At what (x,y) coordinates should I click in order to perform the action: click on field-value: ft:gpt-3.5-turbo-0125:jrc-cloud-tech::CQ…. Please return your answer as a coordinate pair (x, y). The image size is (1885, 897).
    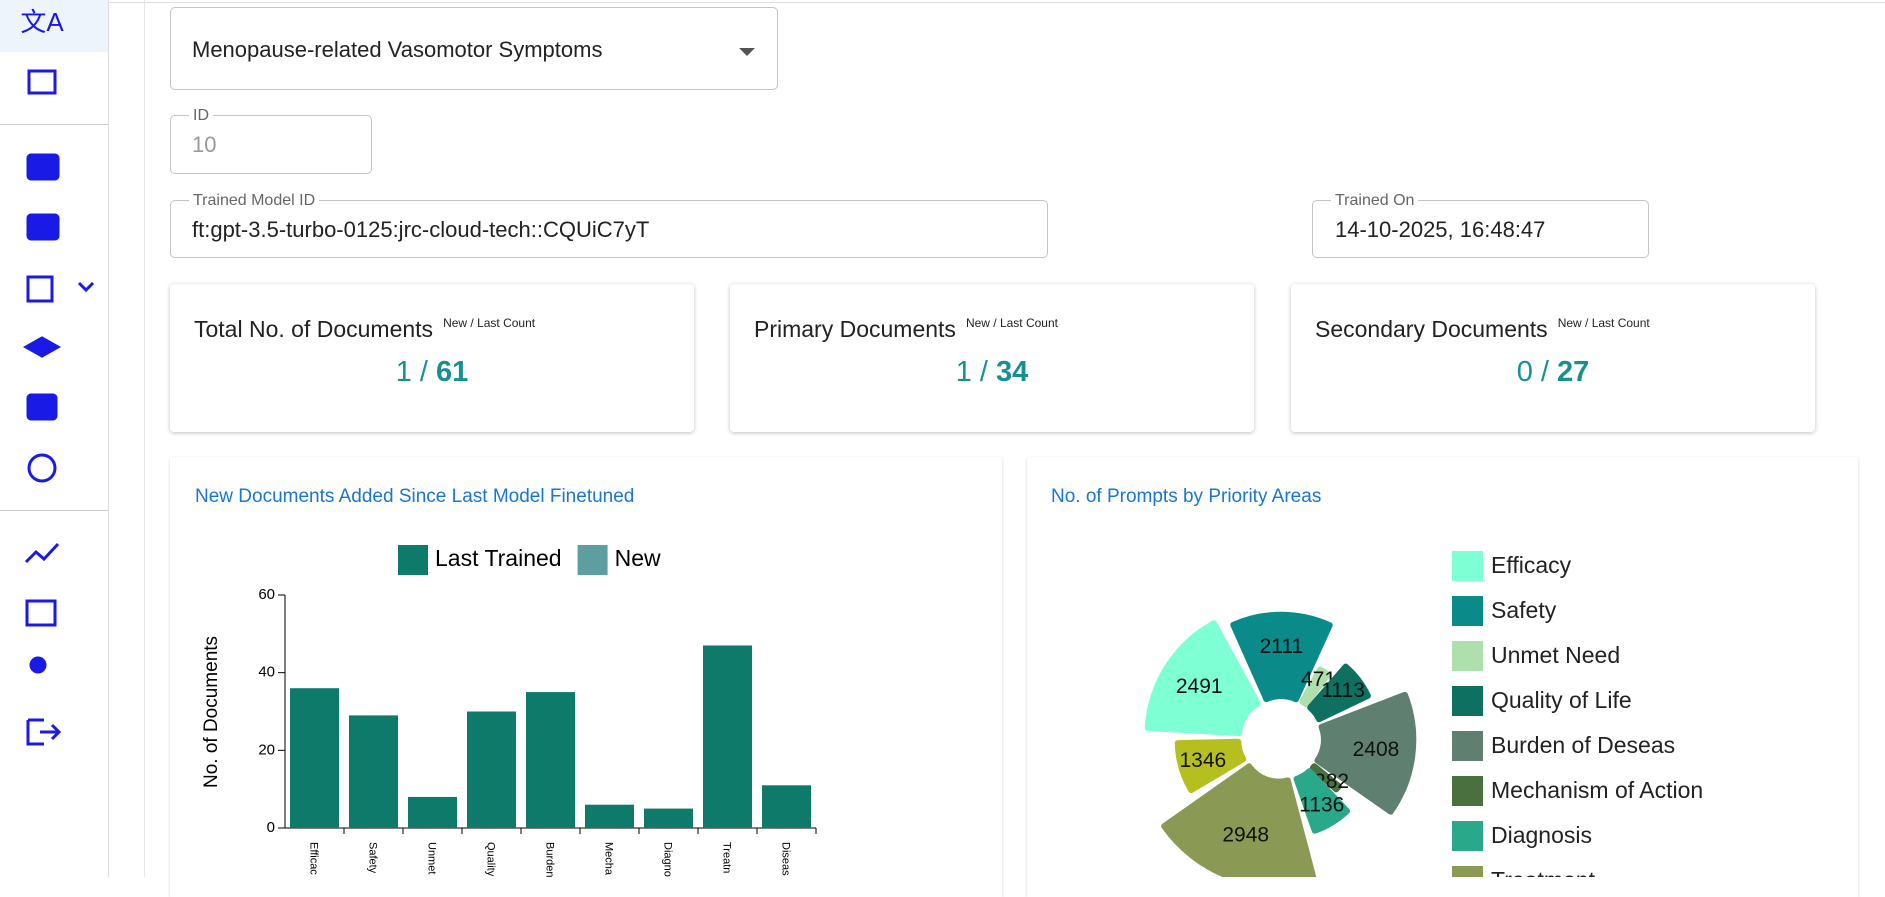
    Looking at the image, I should click on (421, 229).